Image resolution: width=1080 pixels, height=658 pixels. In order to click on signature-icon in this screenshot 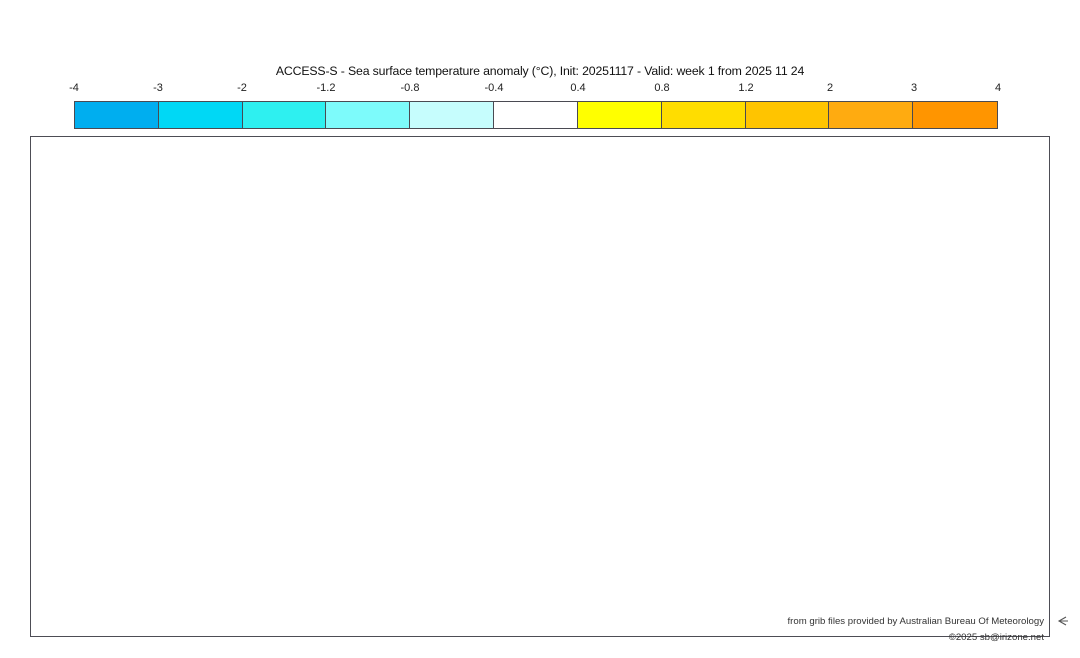, I will do `click(1062, 621)`.